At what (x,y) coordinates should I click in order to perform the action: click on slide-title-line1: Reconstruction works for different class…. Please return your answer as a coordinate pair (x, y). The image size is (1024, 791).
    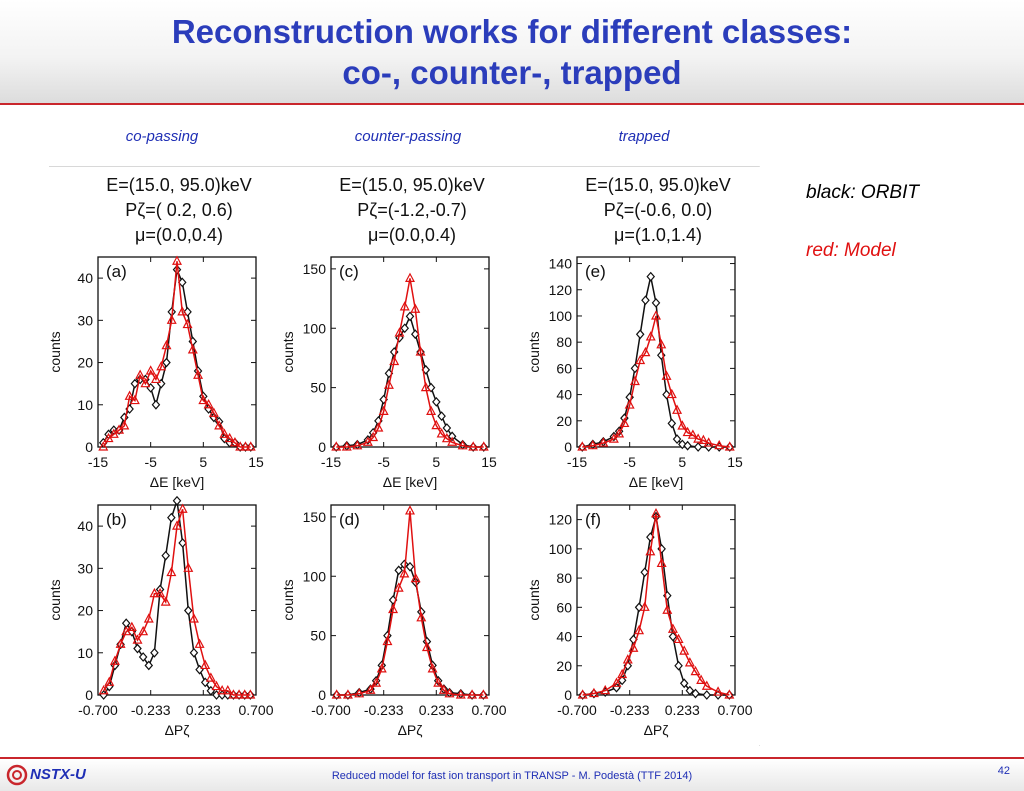
    Looking at the image, I should click on (512, 31).